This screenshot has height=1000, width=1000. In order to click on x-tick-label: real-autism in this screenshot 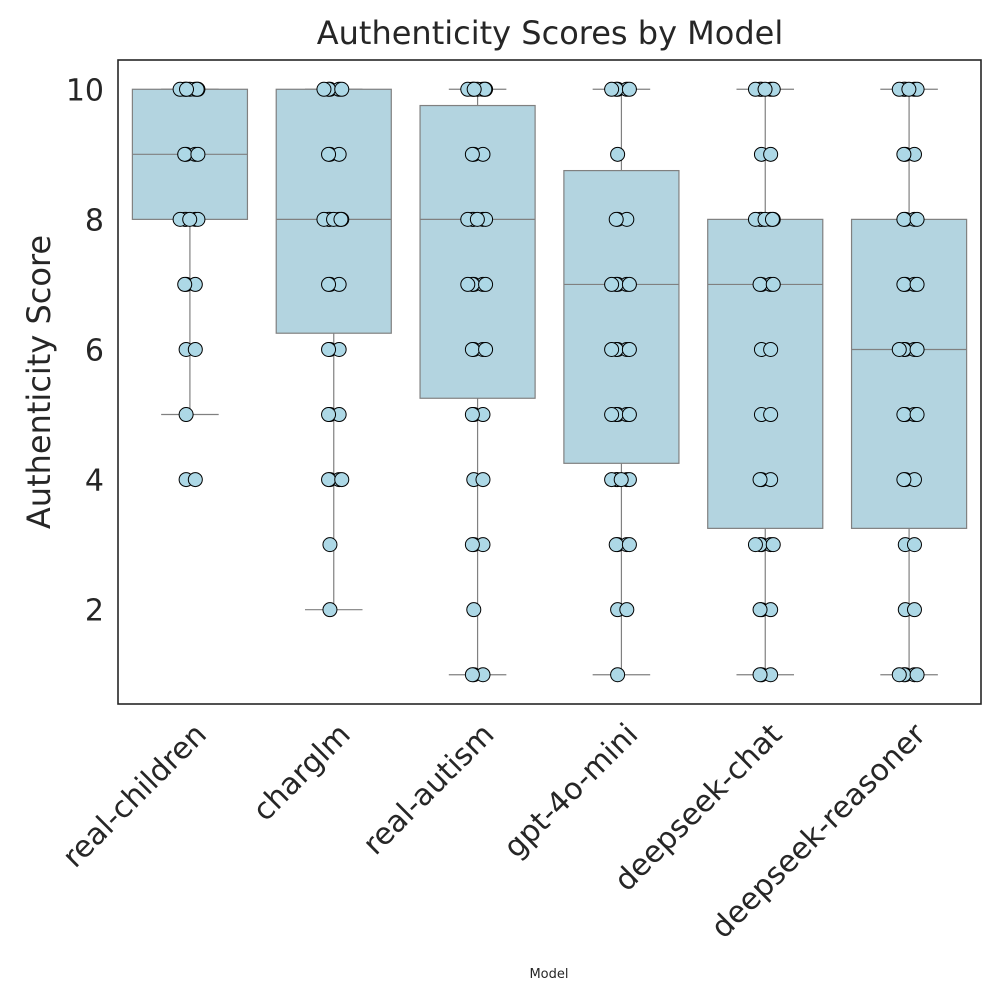, I will do `click(428, 789)`.